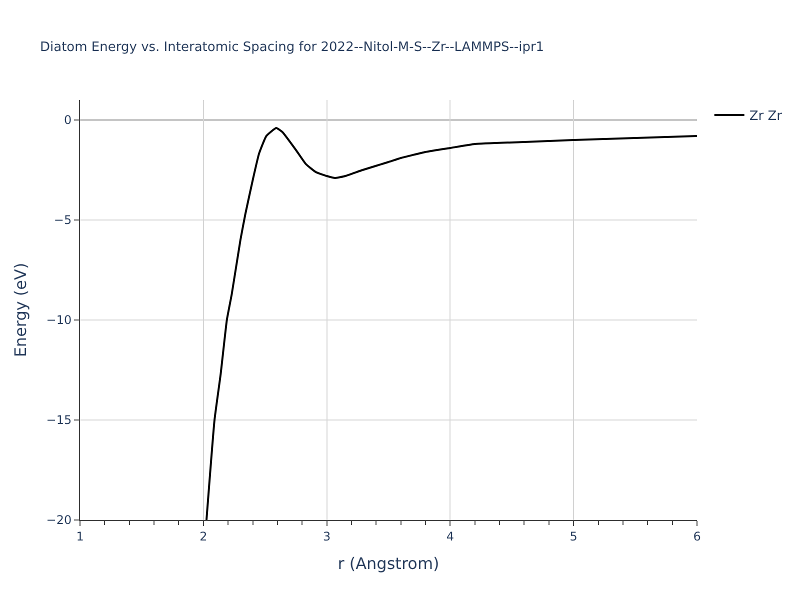  I want to click on y-tick-label: −15, so click(59, 420).